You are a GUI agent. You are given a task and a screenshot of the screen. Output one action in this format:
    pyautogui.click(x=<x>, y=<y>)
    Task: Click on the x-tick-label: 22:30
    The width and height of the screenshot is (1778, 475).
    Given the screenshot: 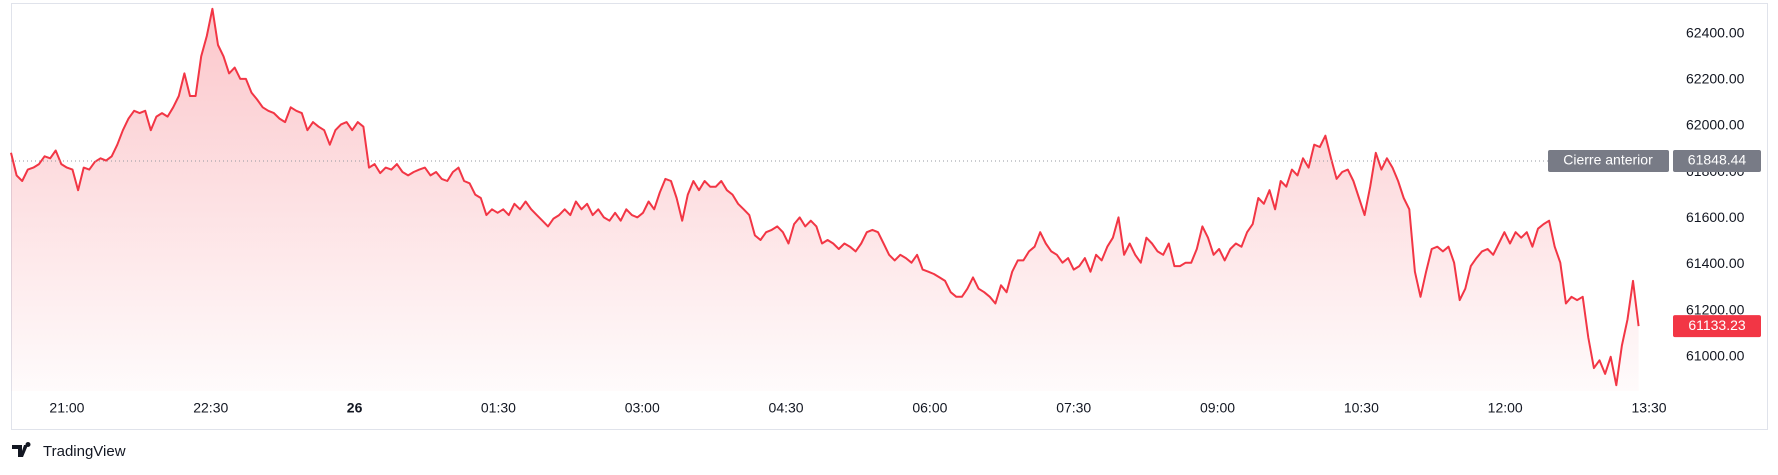 What is the action you would take?
    pyautogui.click(x=210, y=408)
    